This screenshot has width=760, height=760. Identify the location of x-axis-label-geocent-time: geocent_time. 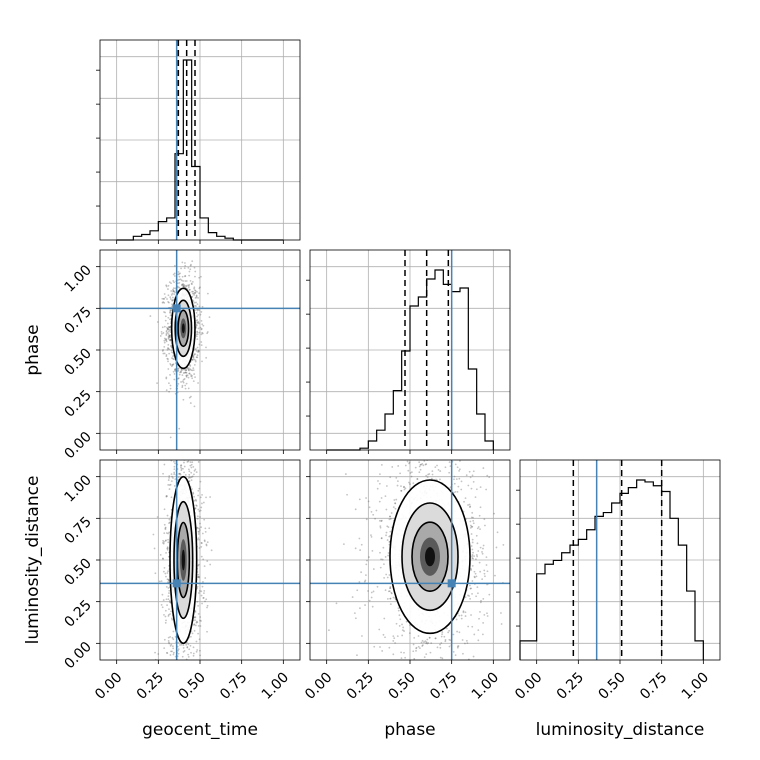
(200, 730).